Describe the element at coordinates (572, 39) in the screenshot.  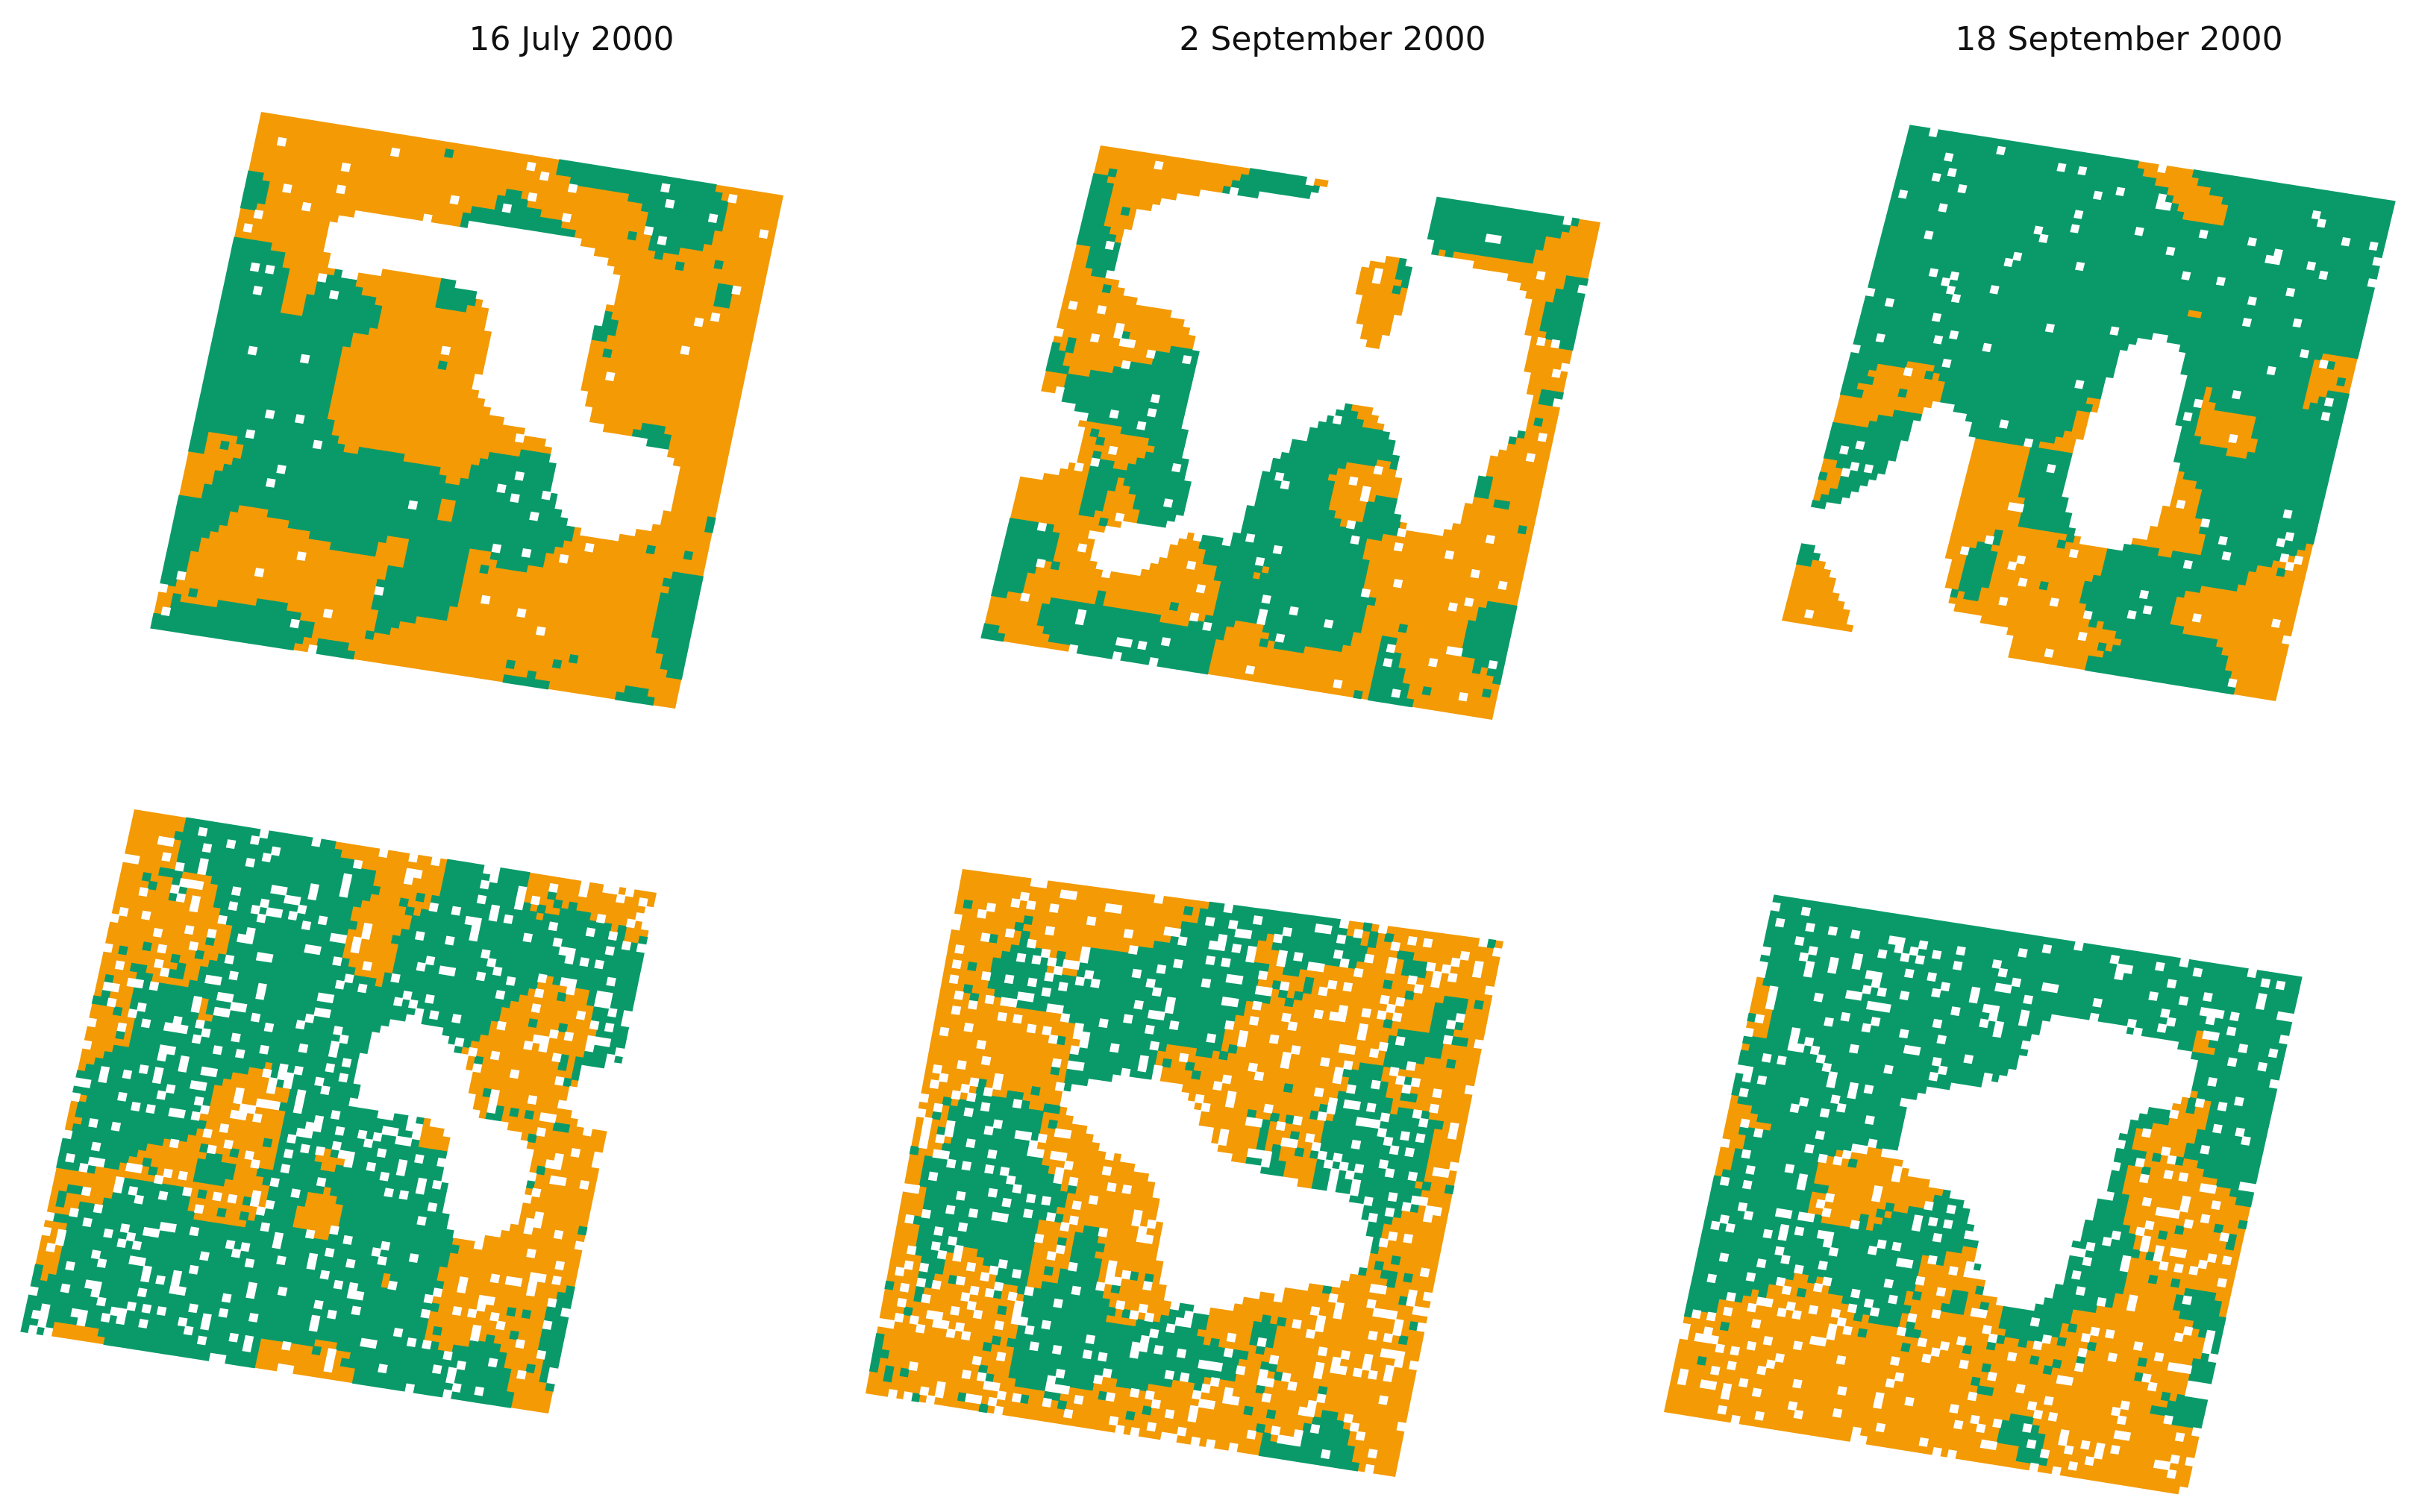
I see `column-title-16-july: 16 July 2000` at that location.